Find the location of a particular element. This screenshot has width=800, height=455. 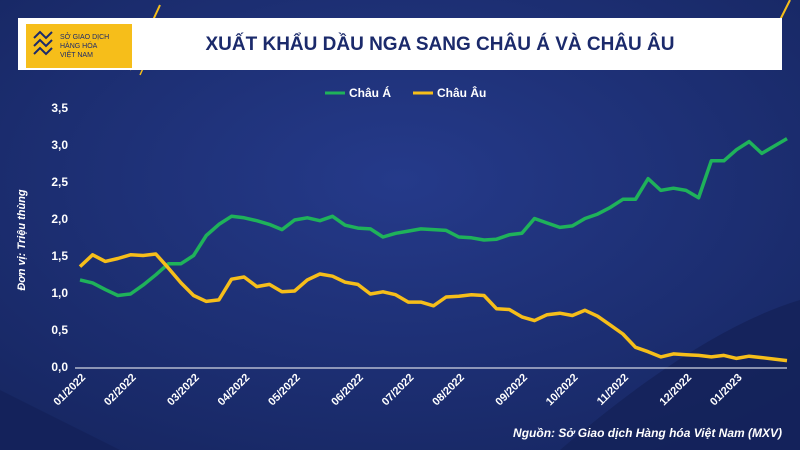

legend-label: Châu Á is located at coordinates (370, 92).